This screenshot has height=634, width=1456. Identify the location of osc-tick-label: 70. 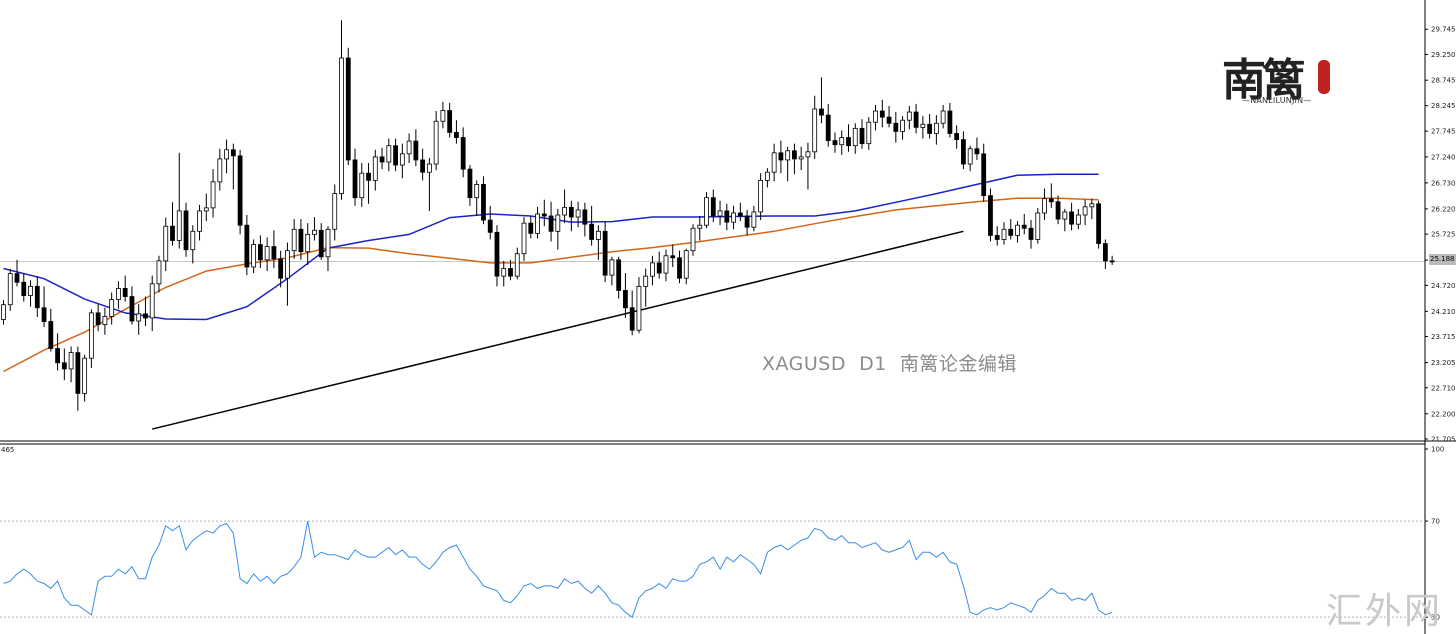
(1435, 522).